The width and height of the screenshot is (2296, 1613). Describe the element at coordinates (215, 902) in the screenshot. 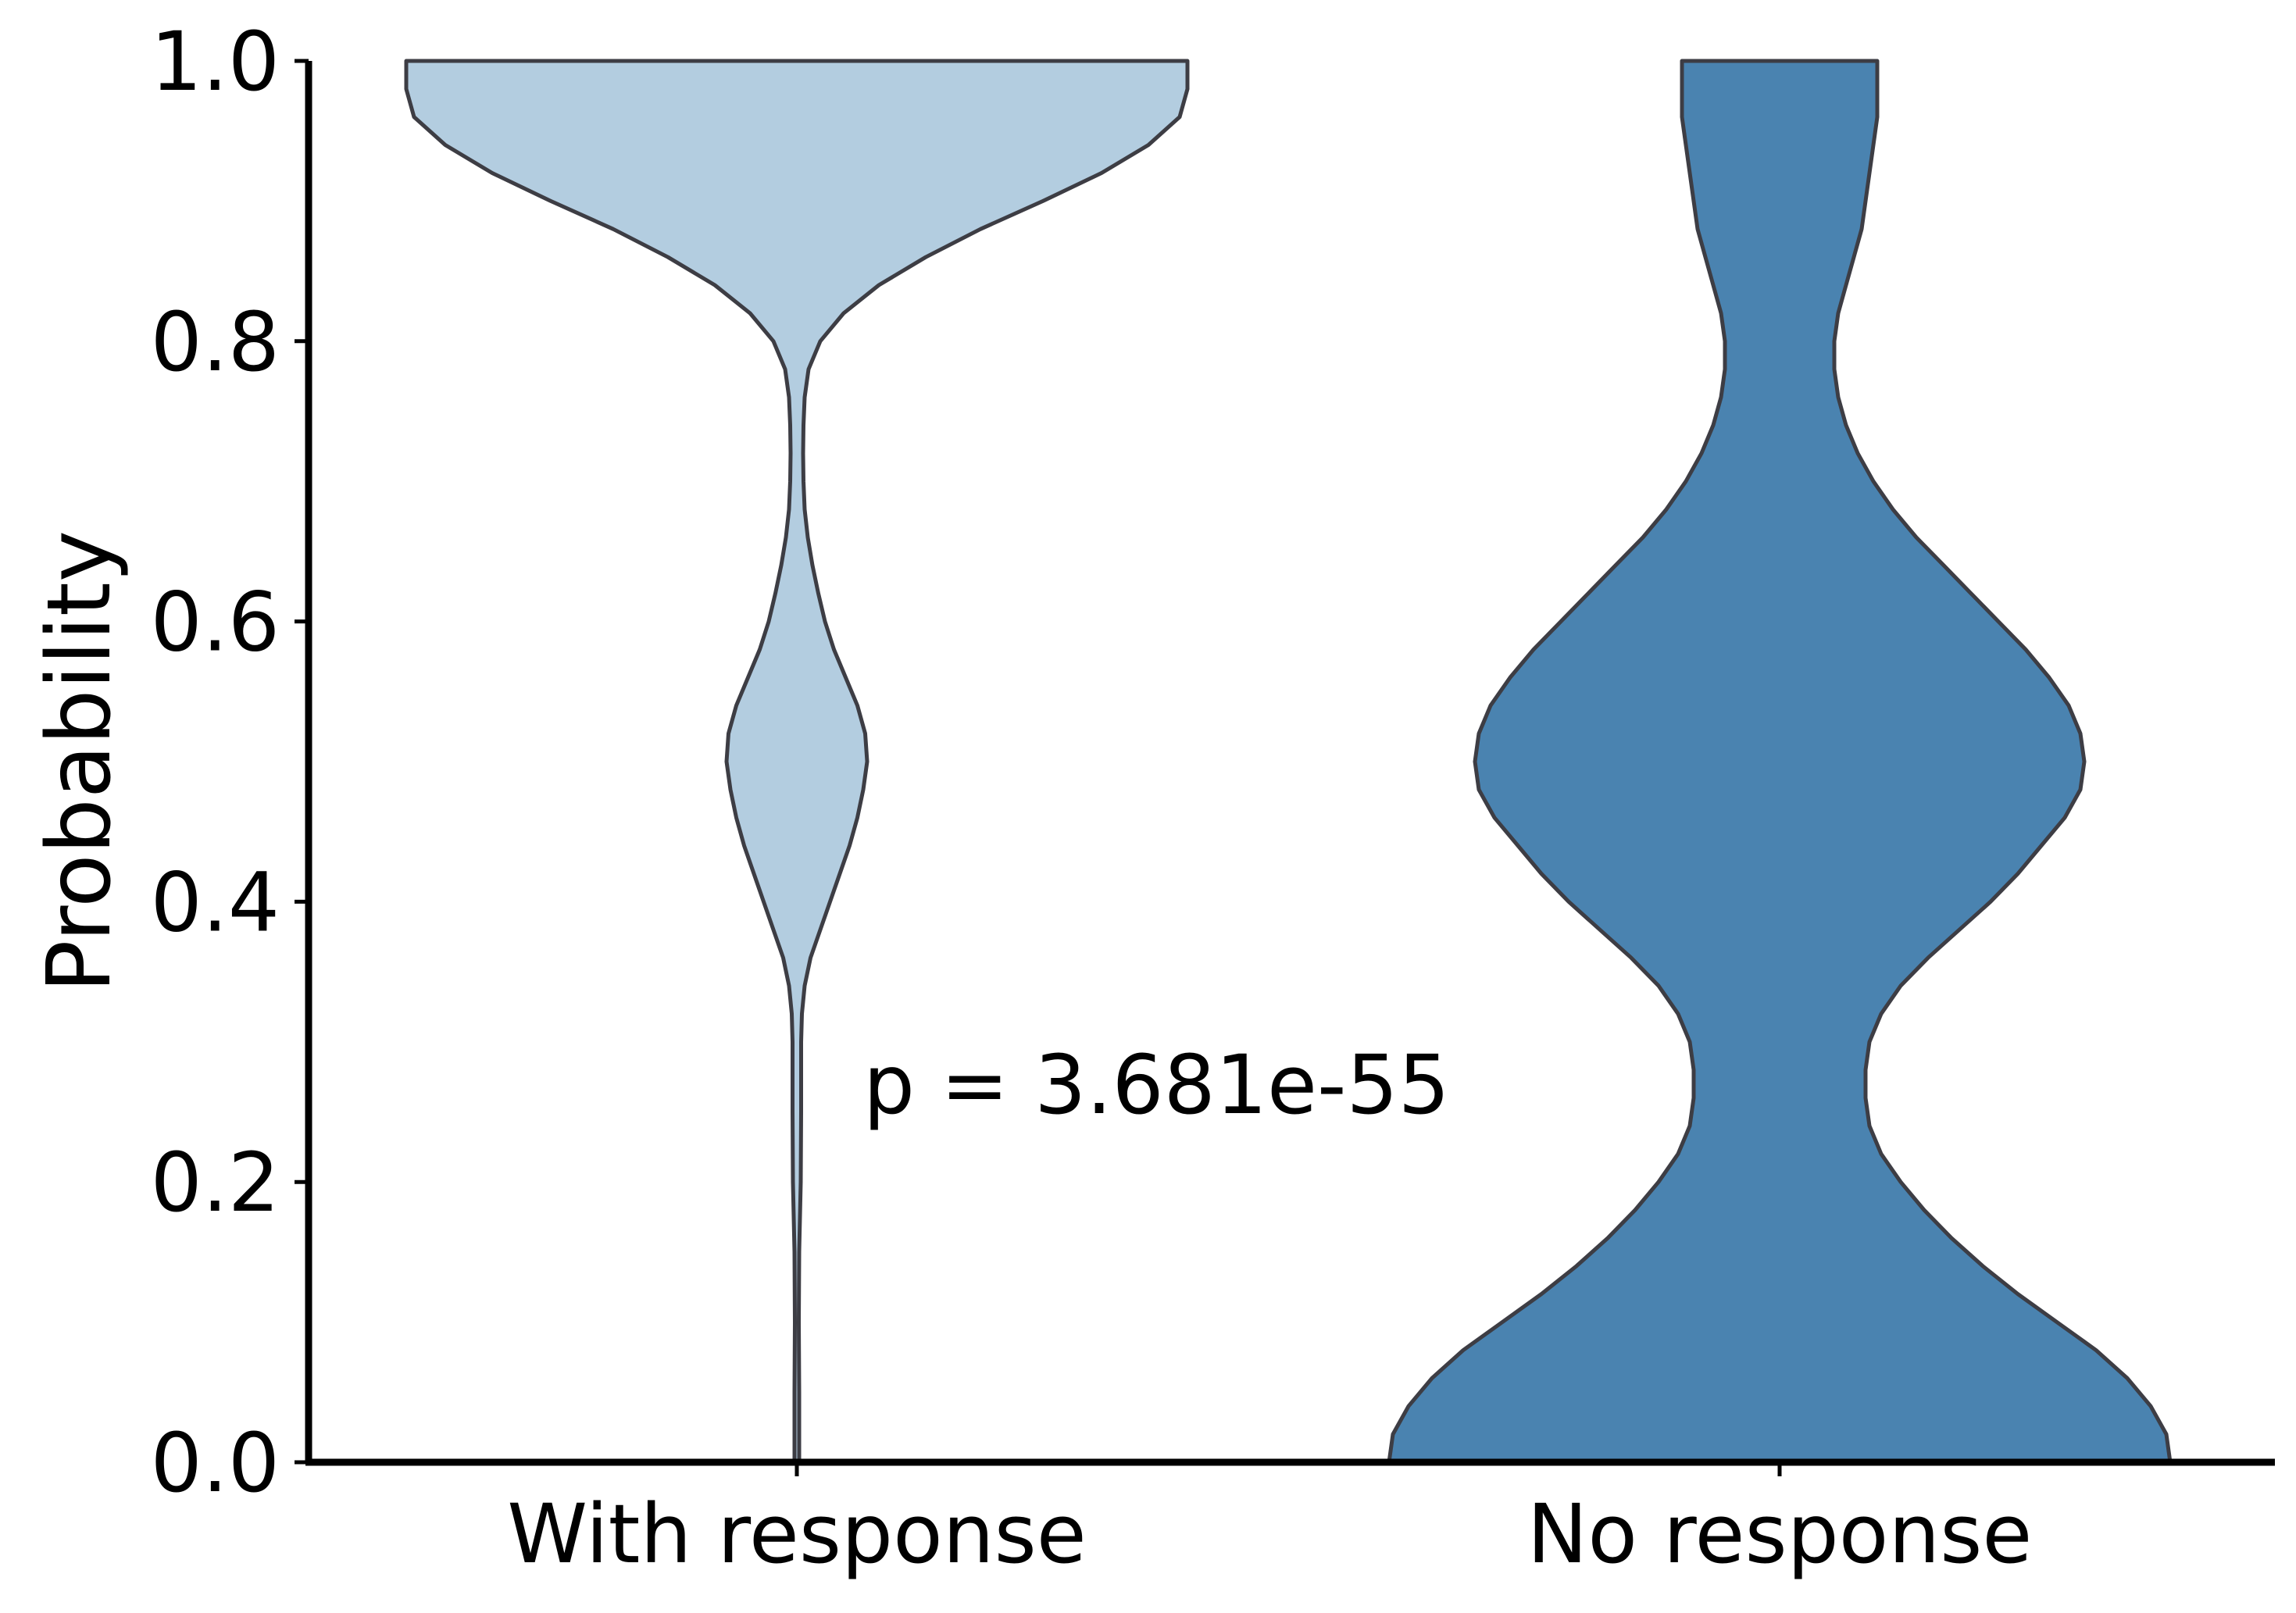

I see `y-tick-label: 0.4` at that location.